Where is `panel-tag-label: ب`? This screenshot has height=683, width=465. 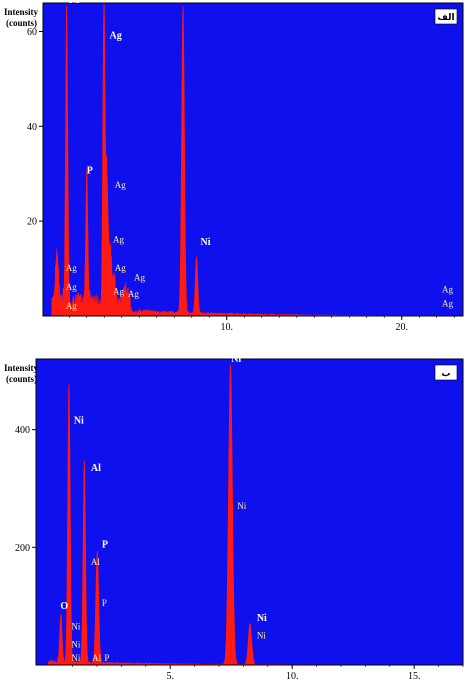
panel-tag-label: ب is located at coordinates (445, 374).